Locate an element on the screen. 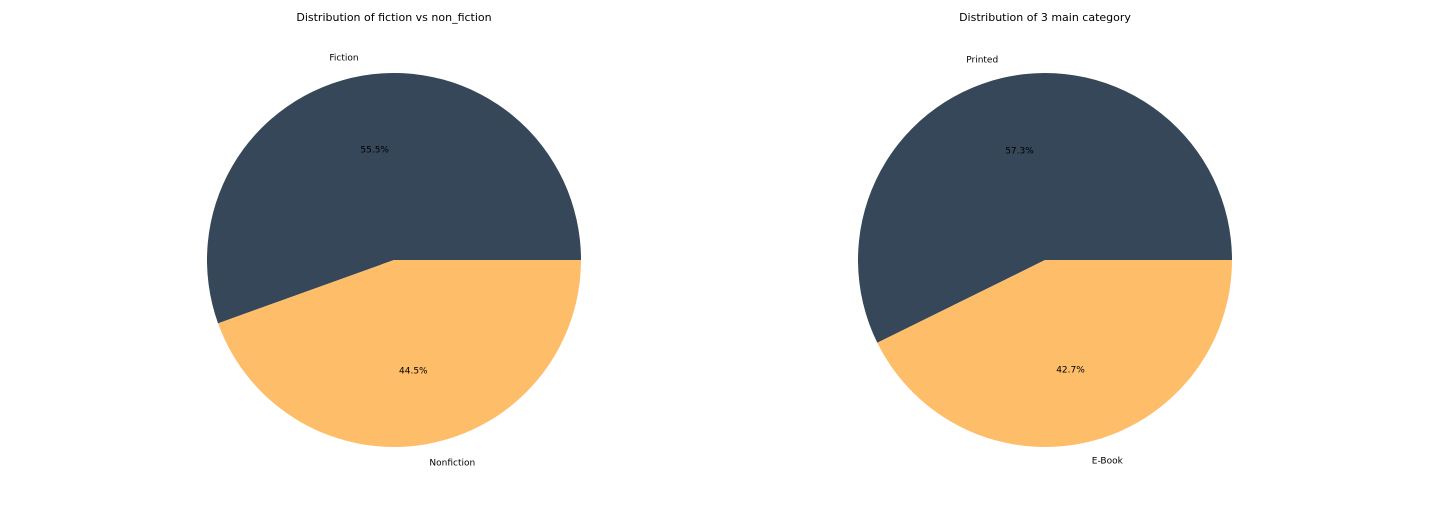 This screenshot has height=508, width=1440. slice-label: E-Book is located at coordinates (1108, 461).